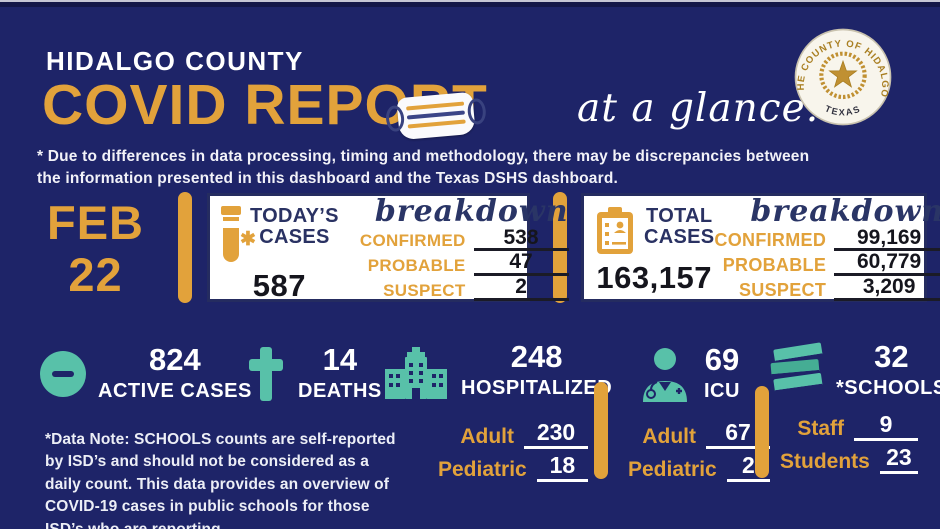  I want to click on books-icon, so click(797, 369).